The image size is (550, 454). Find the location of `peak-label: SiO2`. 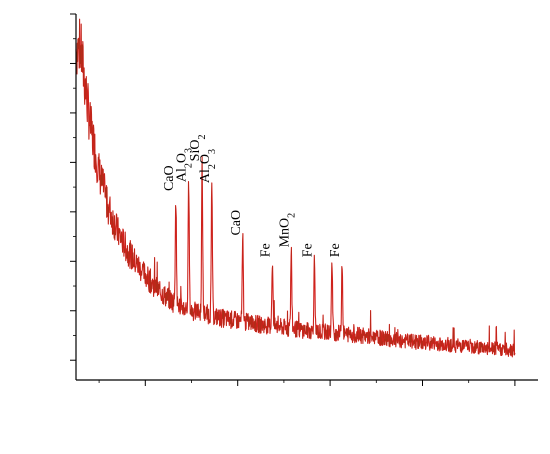

peak-label: SiO2 is located at coordinates (198, 148).